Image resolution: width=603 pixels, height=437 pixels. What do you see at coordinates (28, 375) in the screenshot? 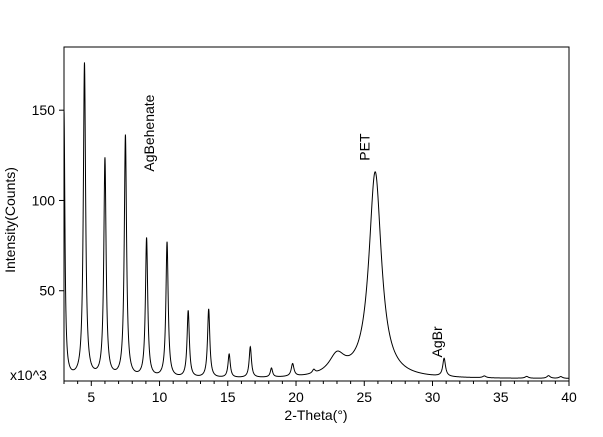
I see `y-multiplier-label: x10^3` at bounding box center [28, 375].